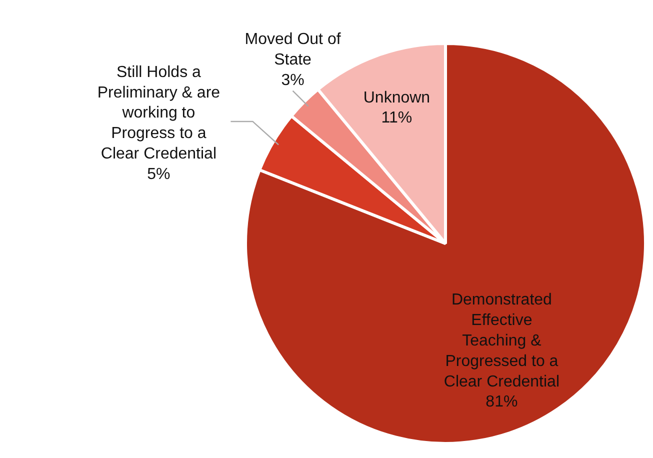 The width and height of the screenshot is (653, 458). Describe the element at coordinates (293, 50) in the screenshot. I see `slice-label: Moved Out of State` at that location.